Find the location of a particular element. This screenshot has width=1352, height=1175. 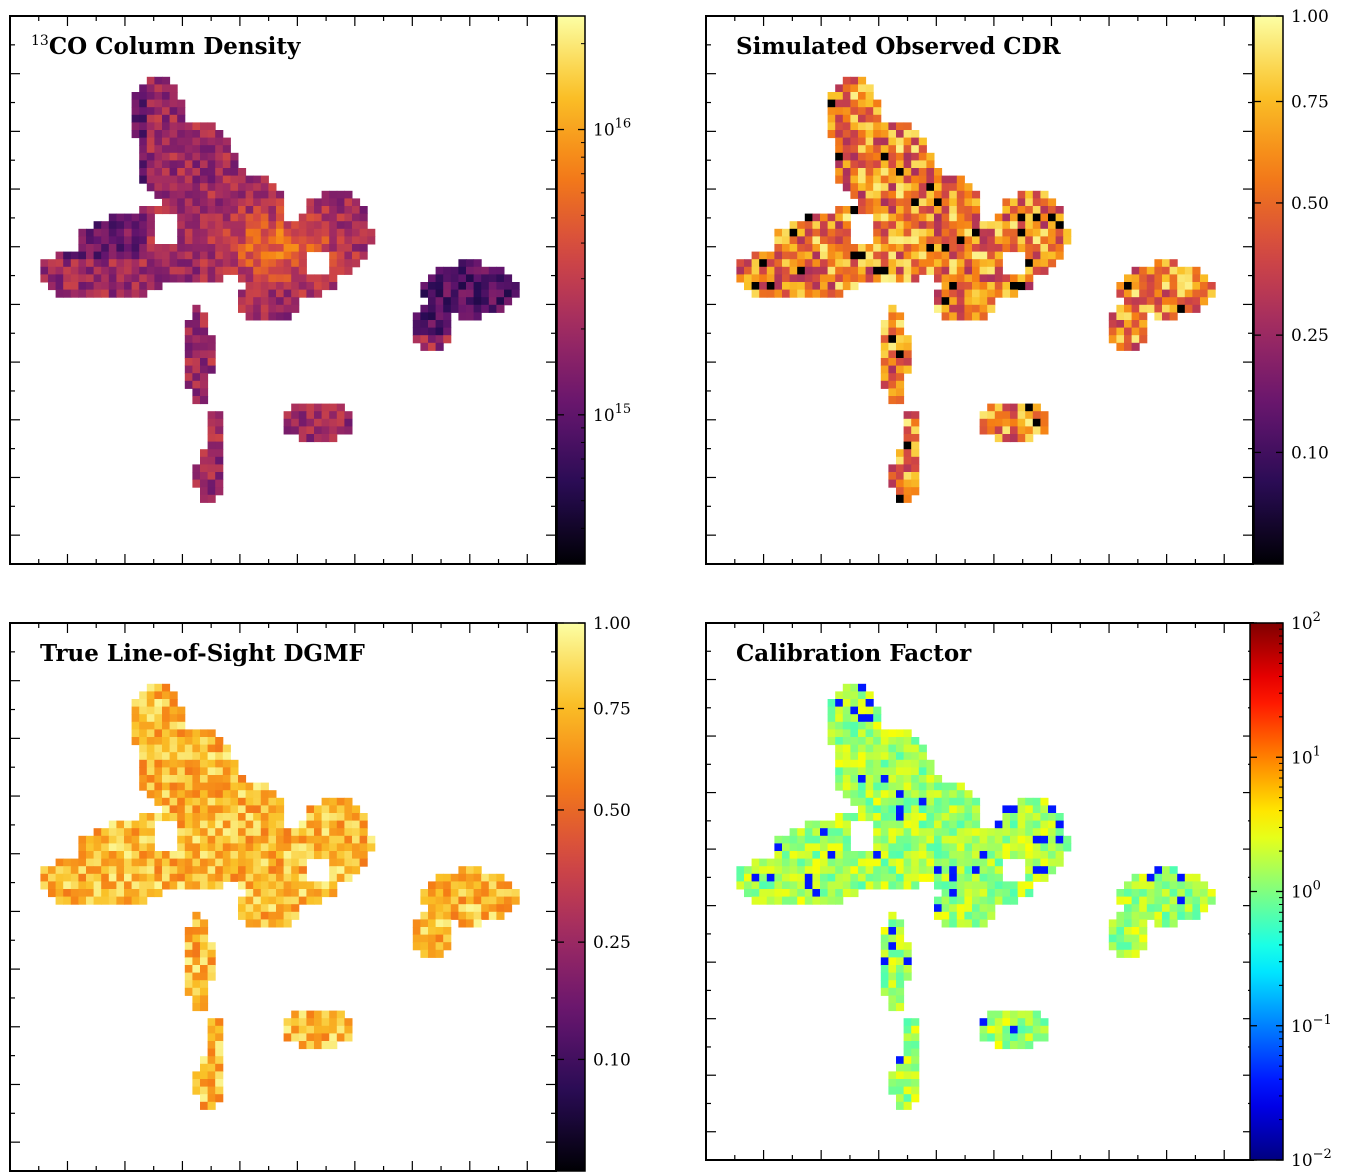

true-dgmf-map is located at coordinates (280, 896).